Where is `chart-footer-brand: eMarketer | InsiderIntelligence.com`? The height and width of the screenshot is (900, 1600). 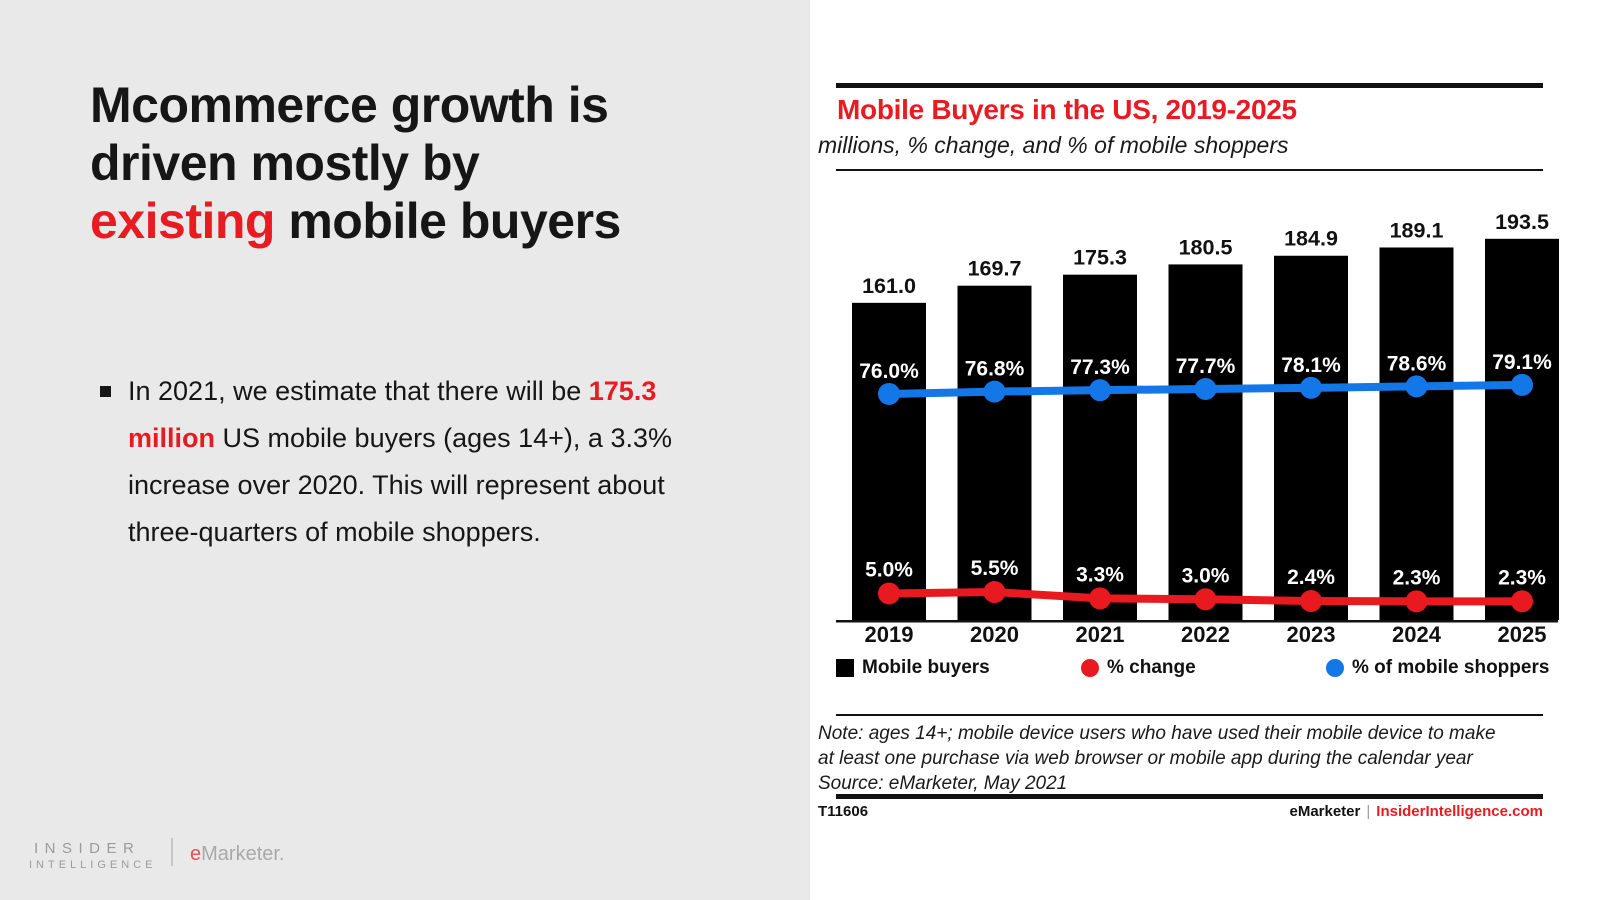
chart-footer-brand: eMarketer | InsiderIntelligence.com is located at coordinates (1416, 811).